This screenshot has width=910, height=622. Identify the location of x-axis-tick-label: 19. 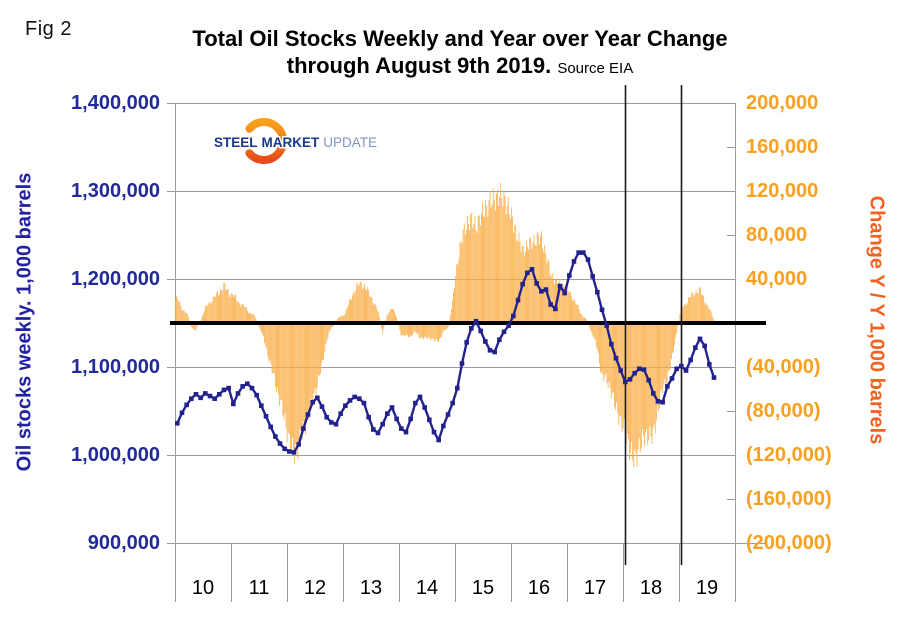
(707, 588).